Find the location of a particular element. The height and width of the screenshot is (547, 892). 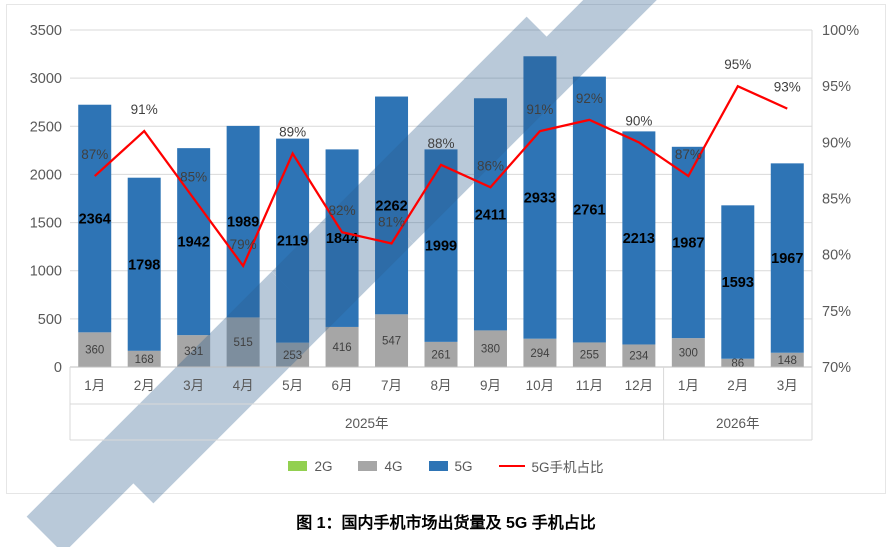

legend-item-5g: 5G is located at coordinates (450, 466).